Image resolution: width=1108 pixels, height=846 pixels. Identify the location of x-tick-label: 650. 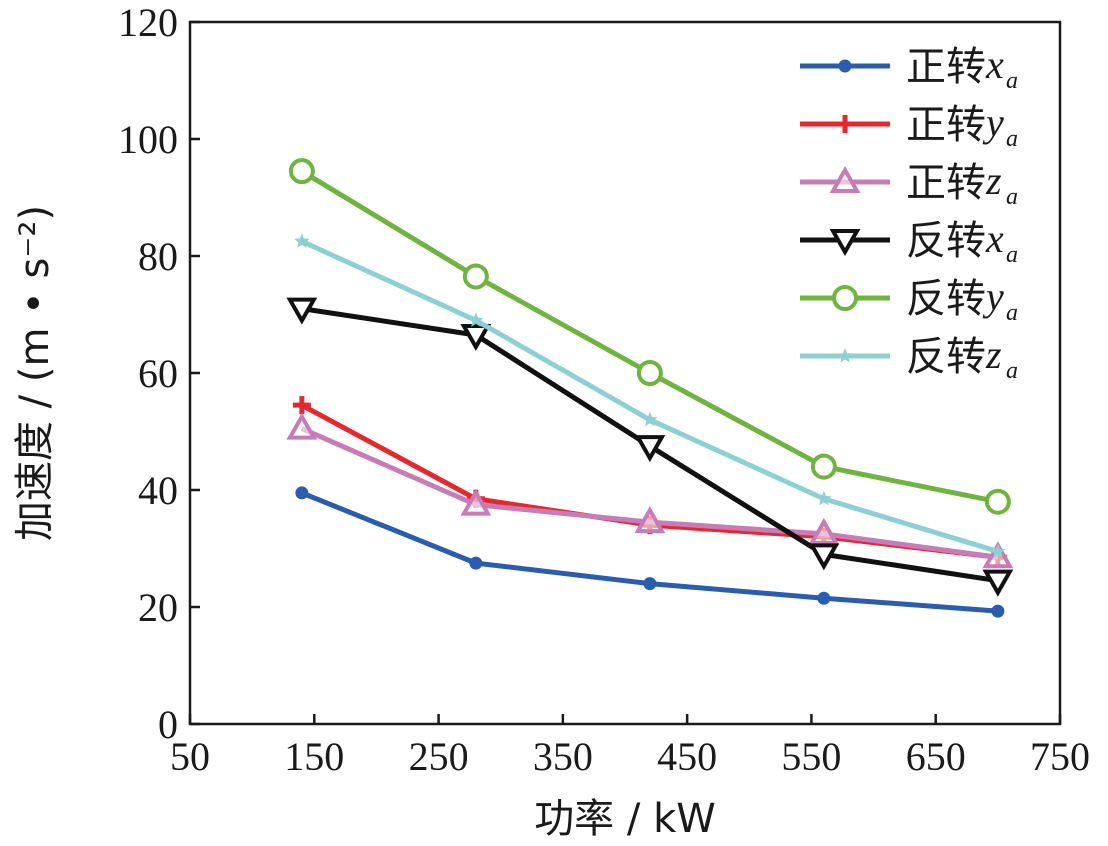
(936, 756).